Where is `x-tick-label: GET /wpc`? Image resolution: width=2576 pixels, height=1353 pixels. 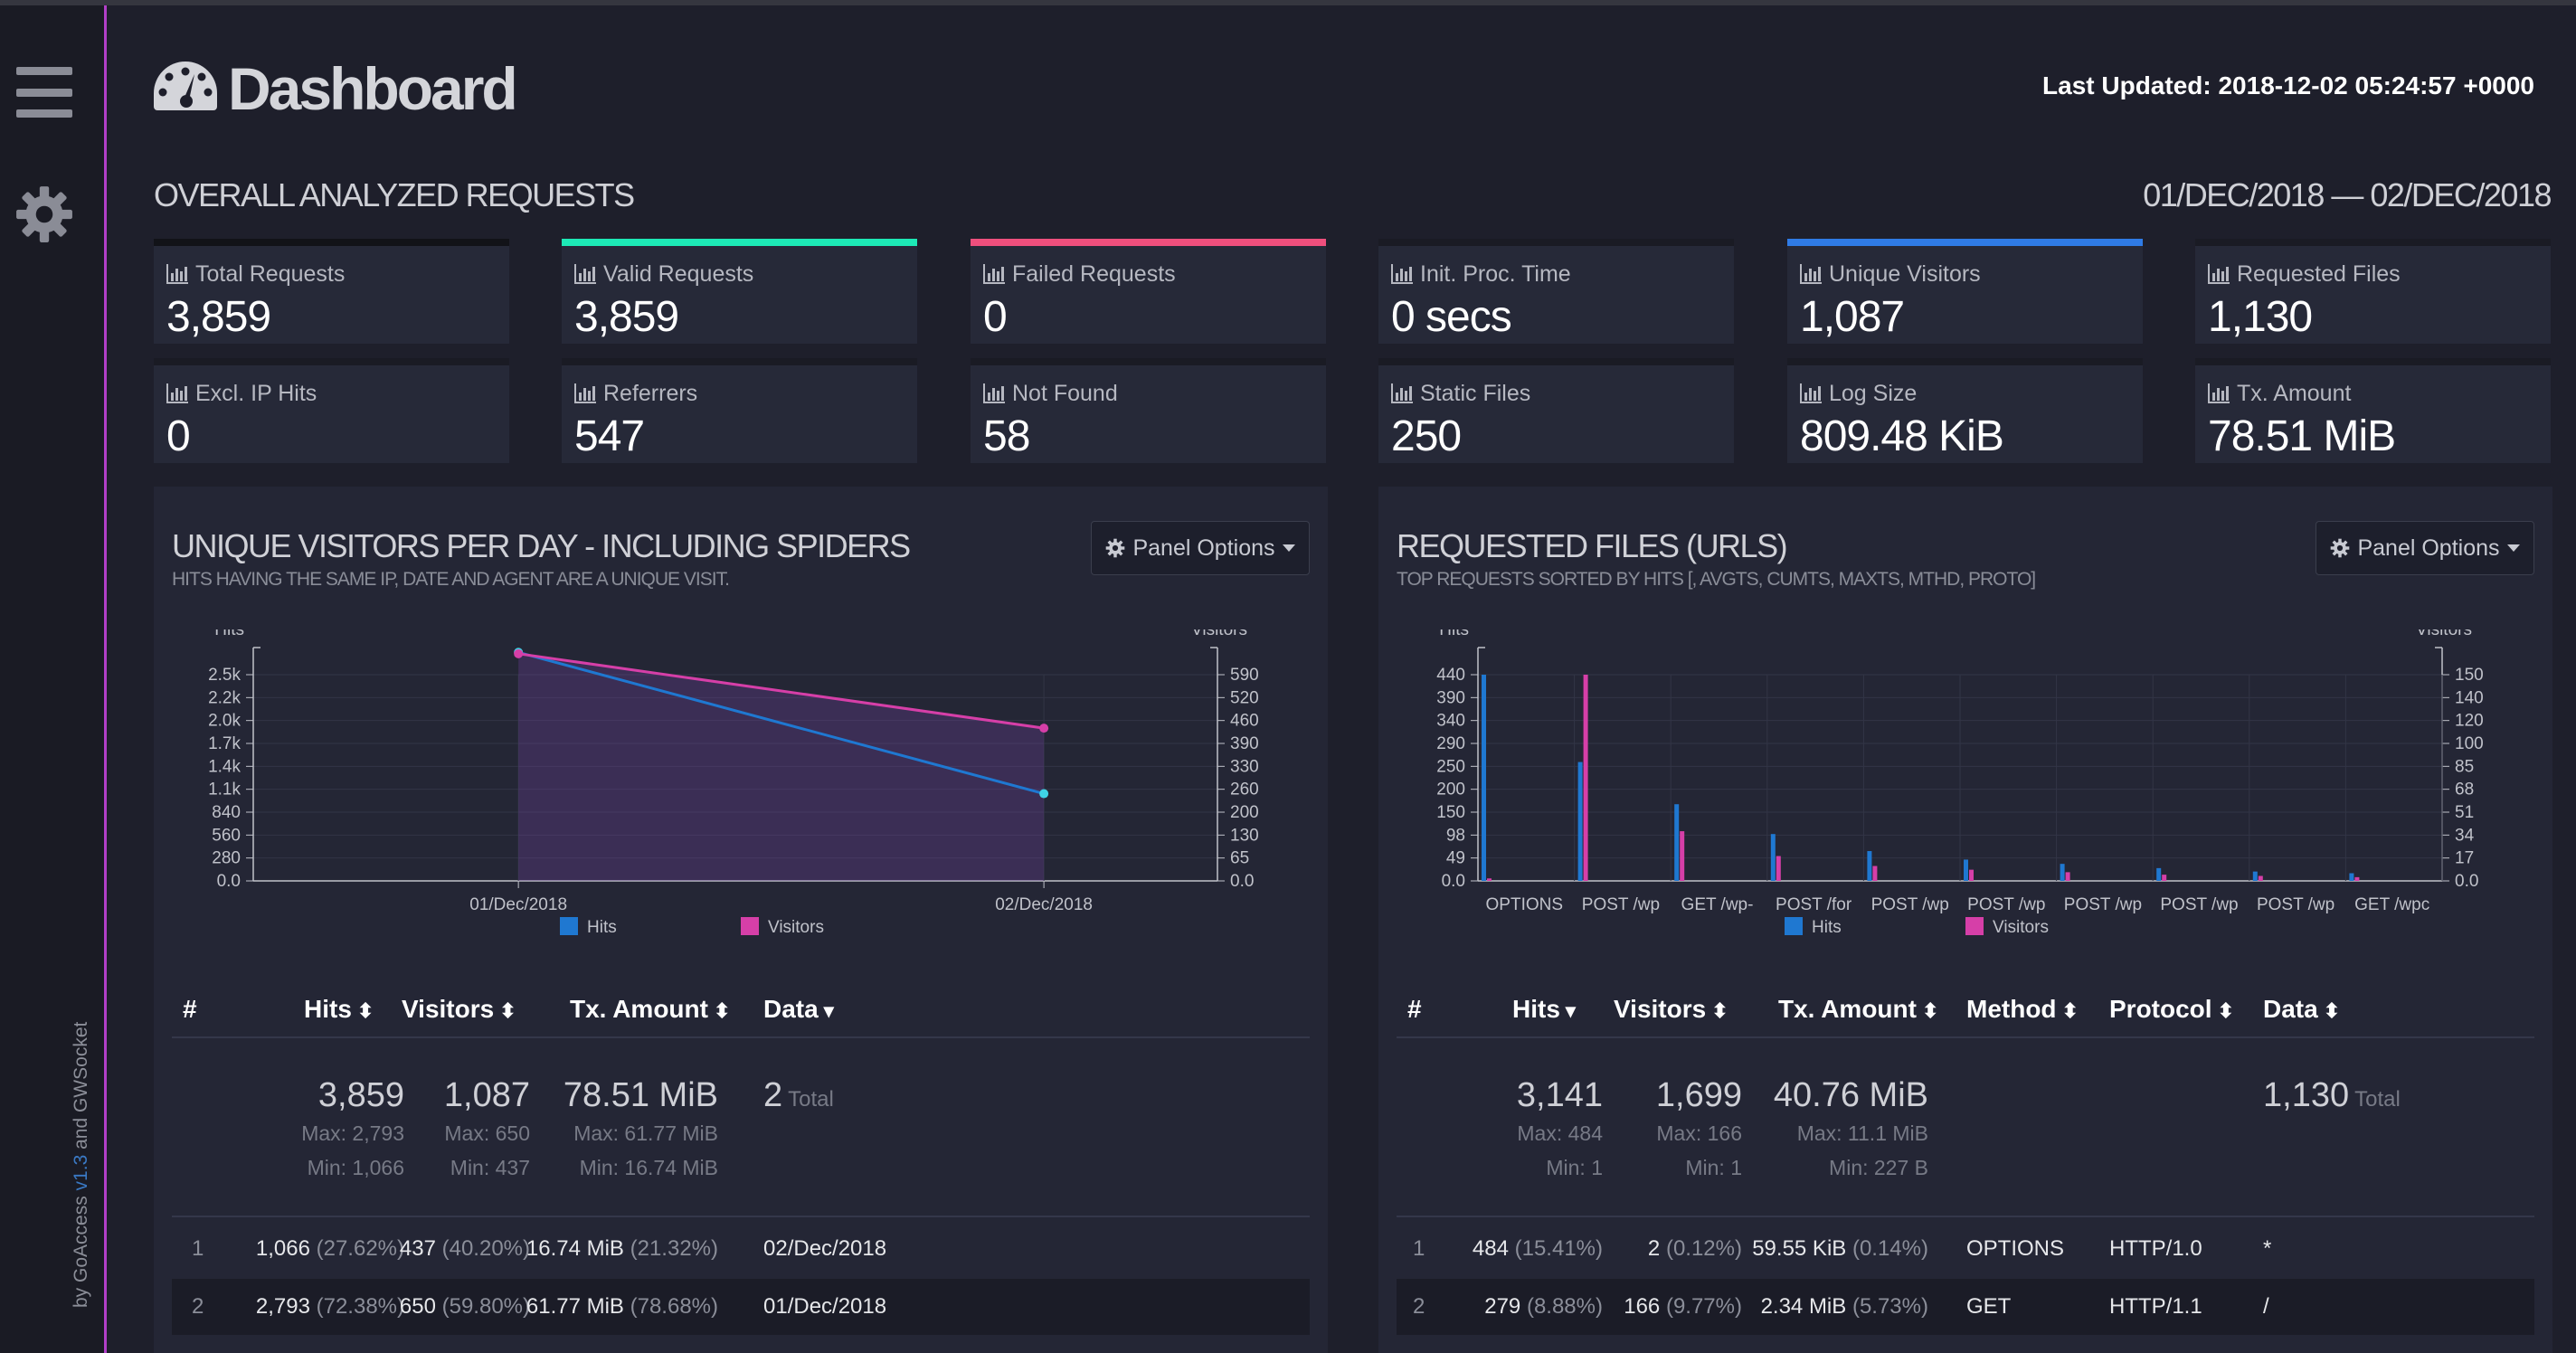 x-tick-label: GET /wpc is located at coordinates (2391, 904).